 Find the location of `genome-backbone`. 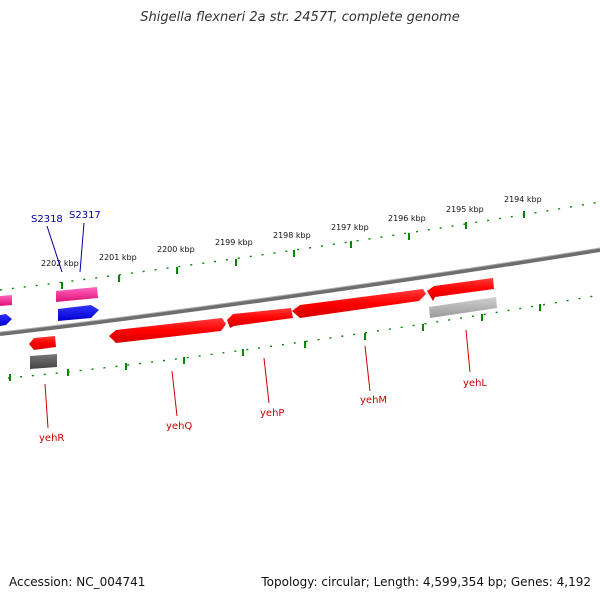

genome-backbone is located at coordinates (300, 292).